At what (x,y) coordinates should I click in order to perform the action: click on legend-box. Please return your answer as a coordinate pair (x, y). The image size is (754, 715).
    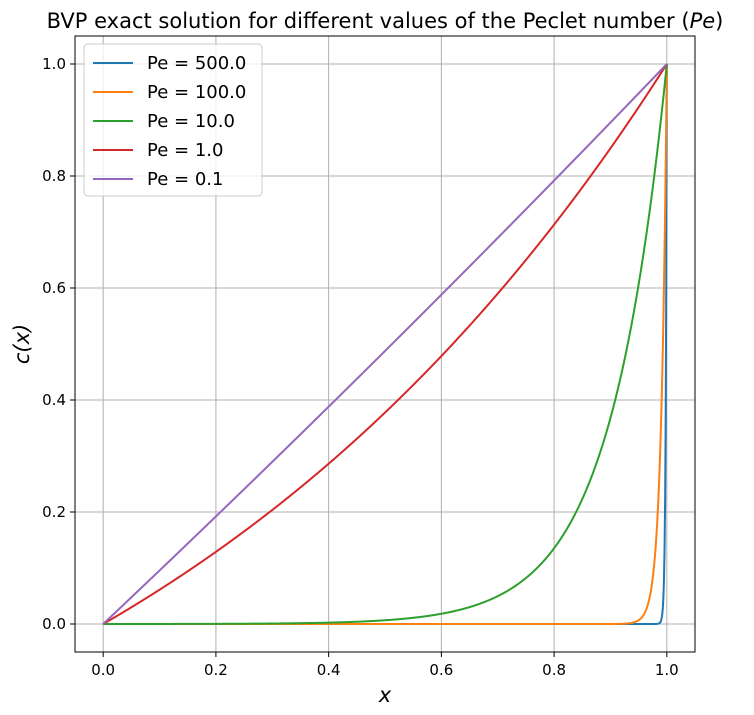
    Looking at the image, I should click on (173, 120).